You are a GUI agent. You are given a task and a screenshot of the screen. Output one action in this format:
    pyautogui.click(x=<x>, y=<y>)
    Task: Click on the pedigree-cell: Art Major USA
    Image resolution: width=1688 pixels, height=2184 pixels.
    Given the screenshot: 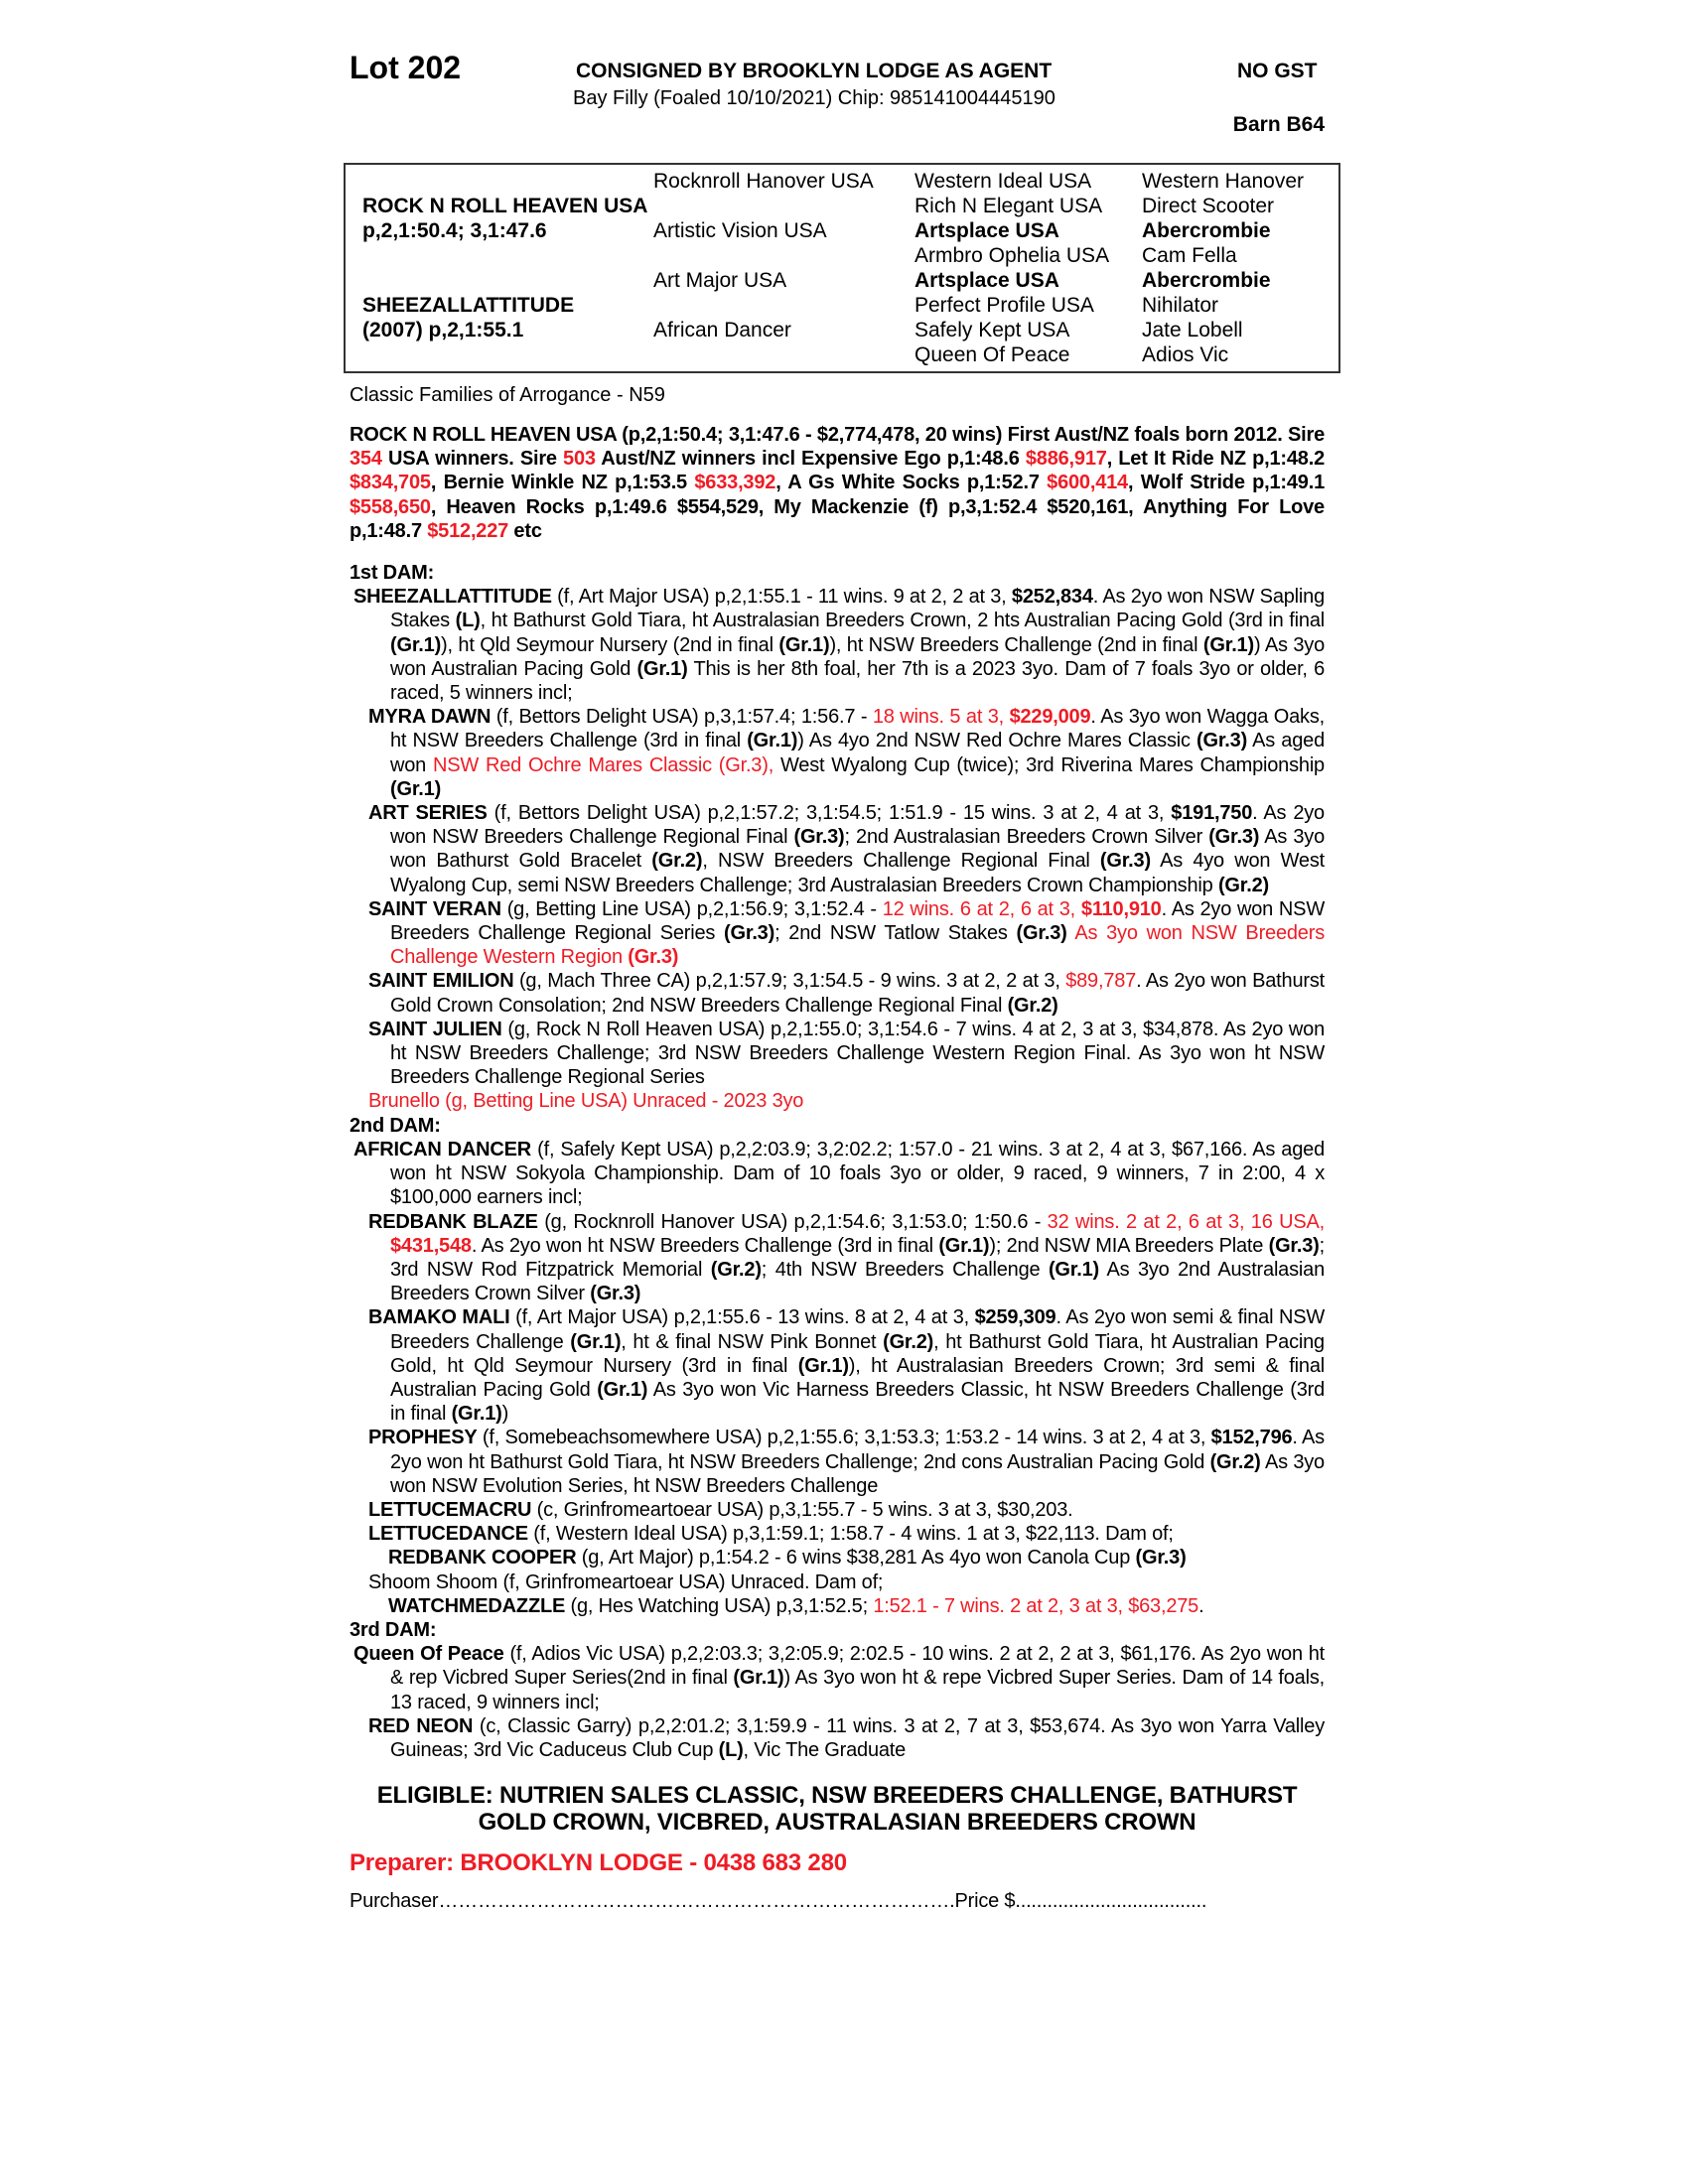 What is the action you would take?
    pyautogui.click(x=720, y=280)
    